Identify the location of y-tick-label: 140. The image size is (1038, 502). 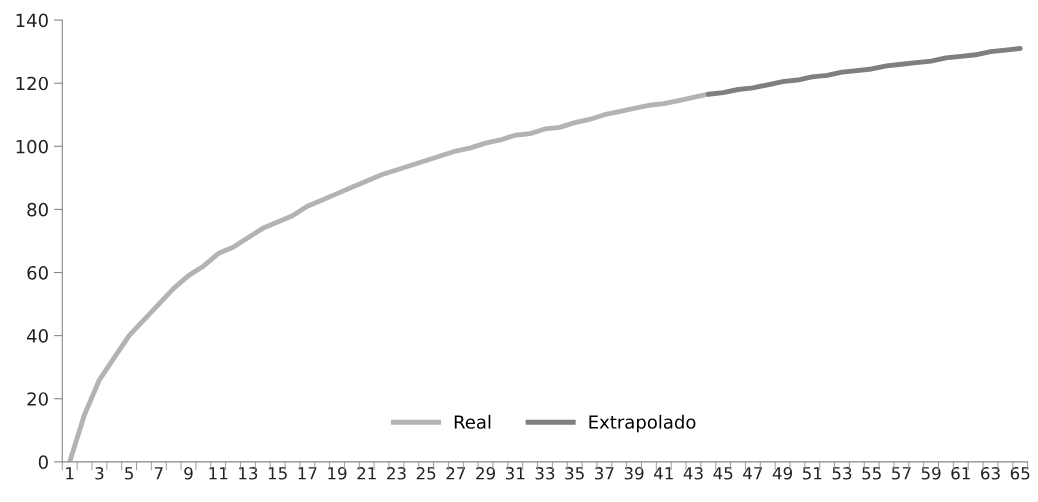
(32, 20).